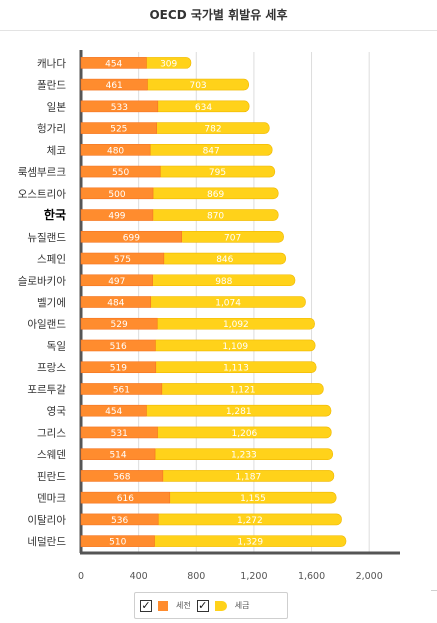 This screenshot has height=623, width=437. What do you see at coordinates (239, 412) in the screenshot?
I see `data-label-tax: 1,281` at bounding box center [239, 412].